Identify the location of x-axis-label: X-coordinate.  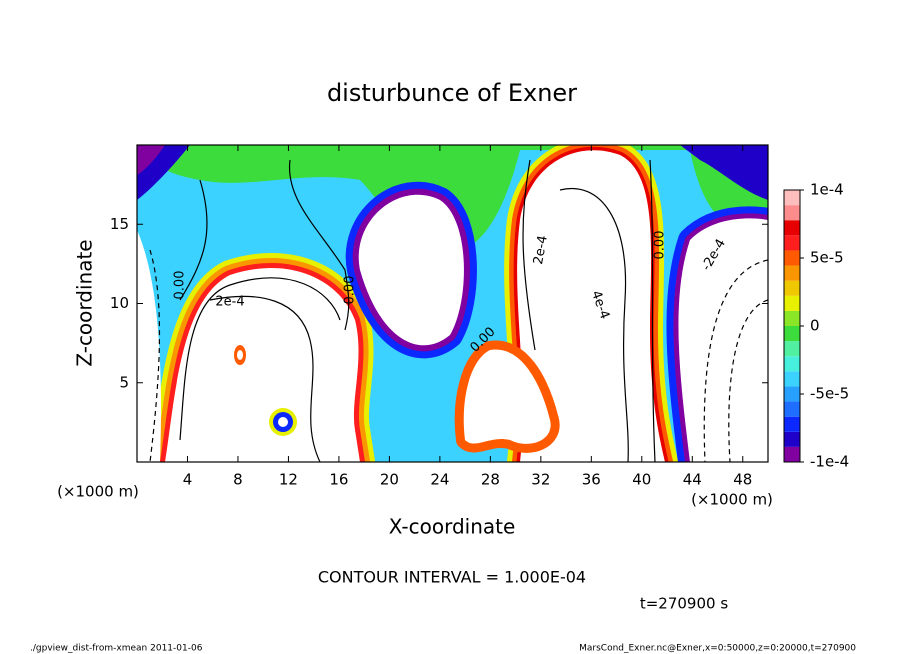
(452, 527).